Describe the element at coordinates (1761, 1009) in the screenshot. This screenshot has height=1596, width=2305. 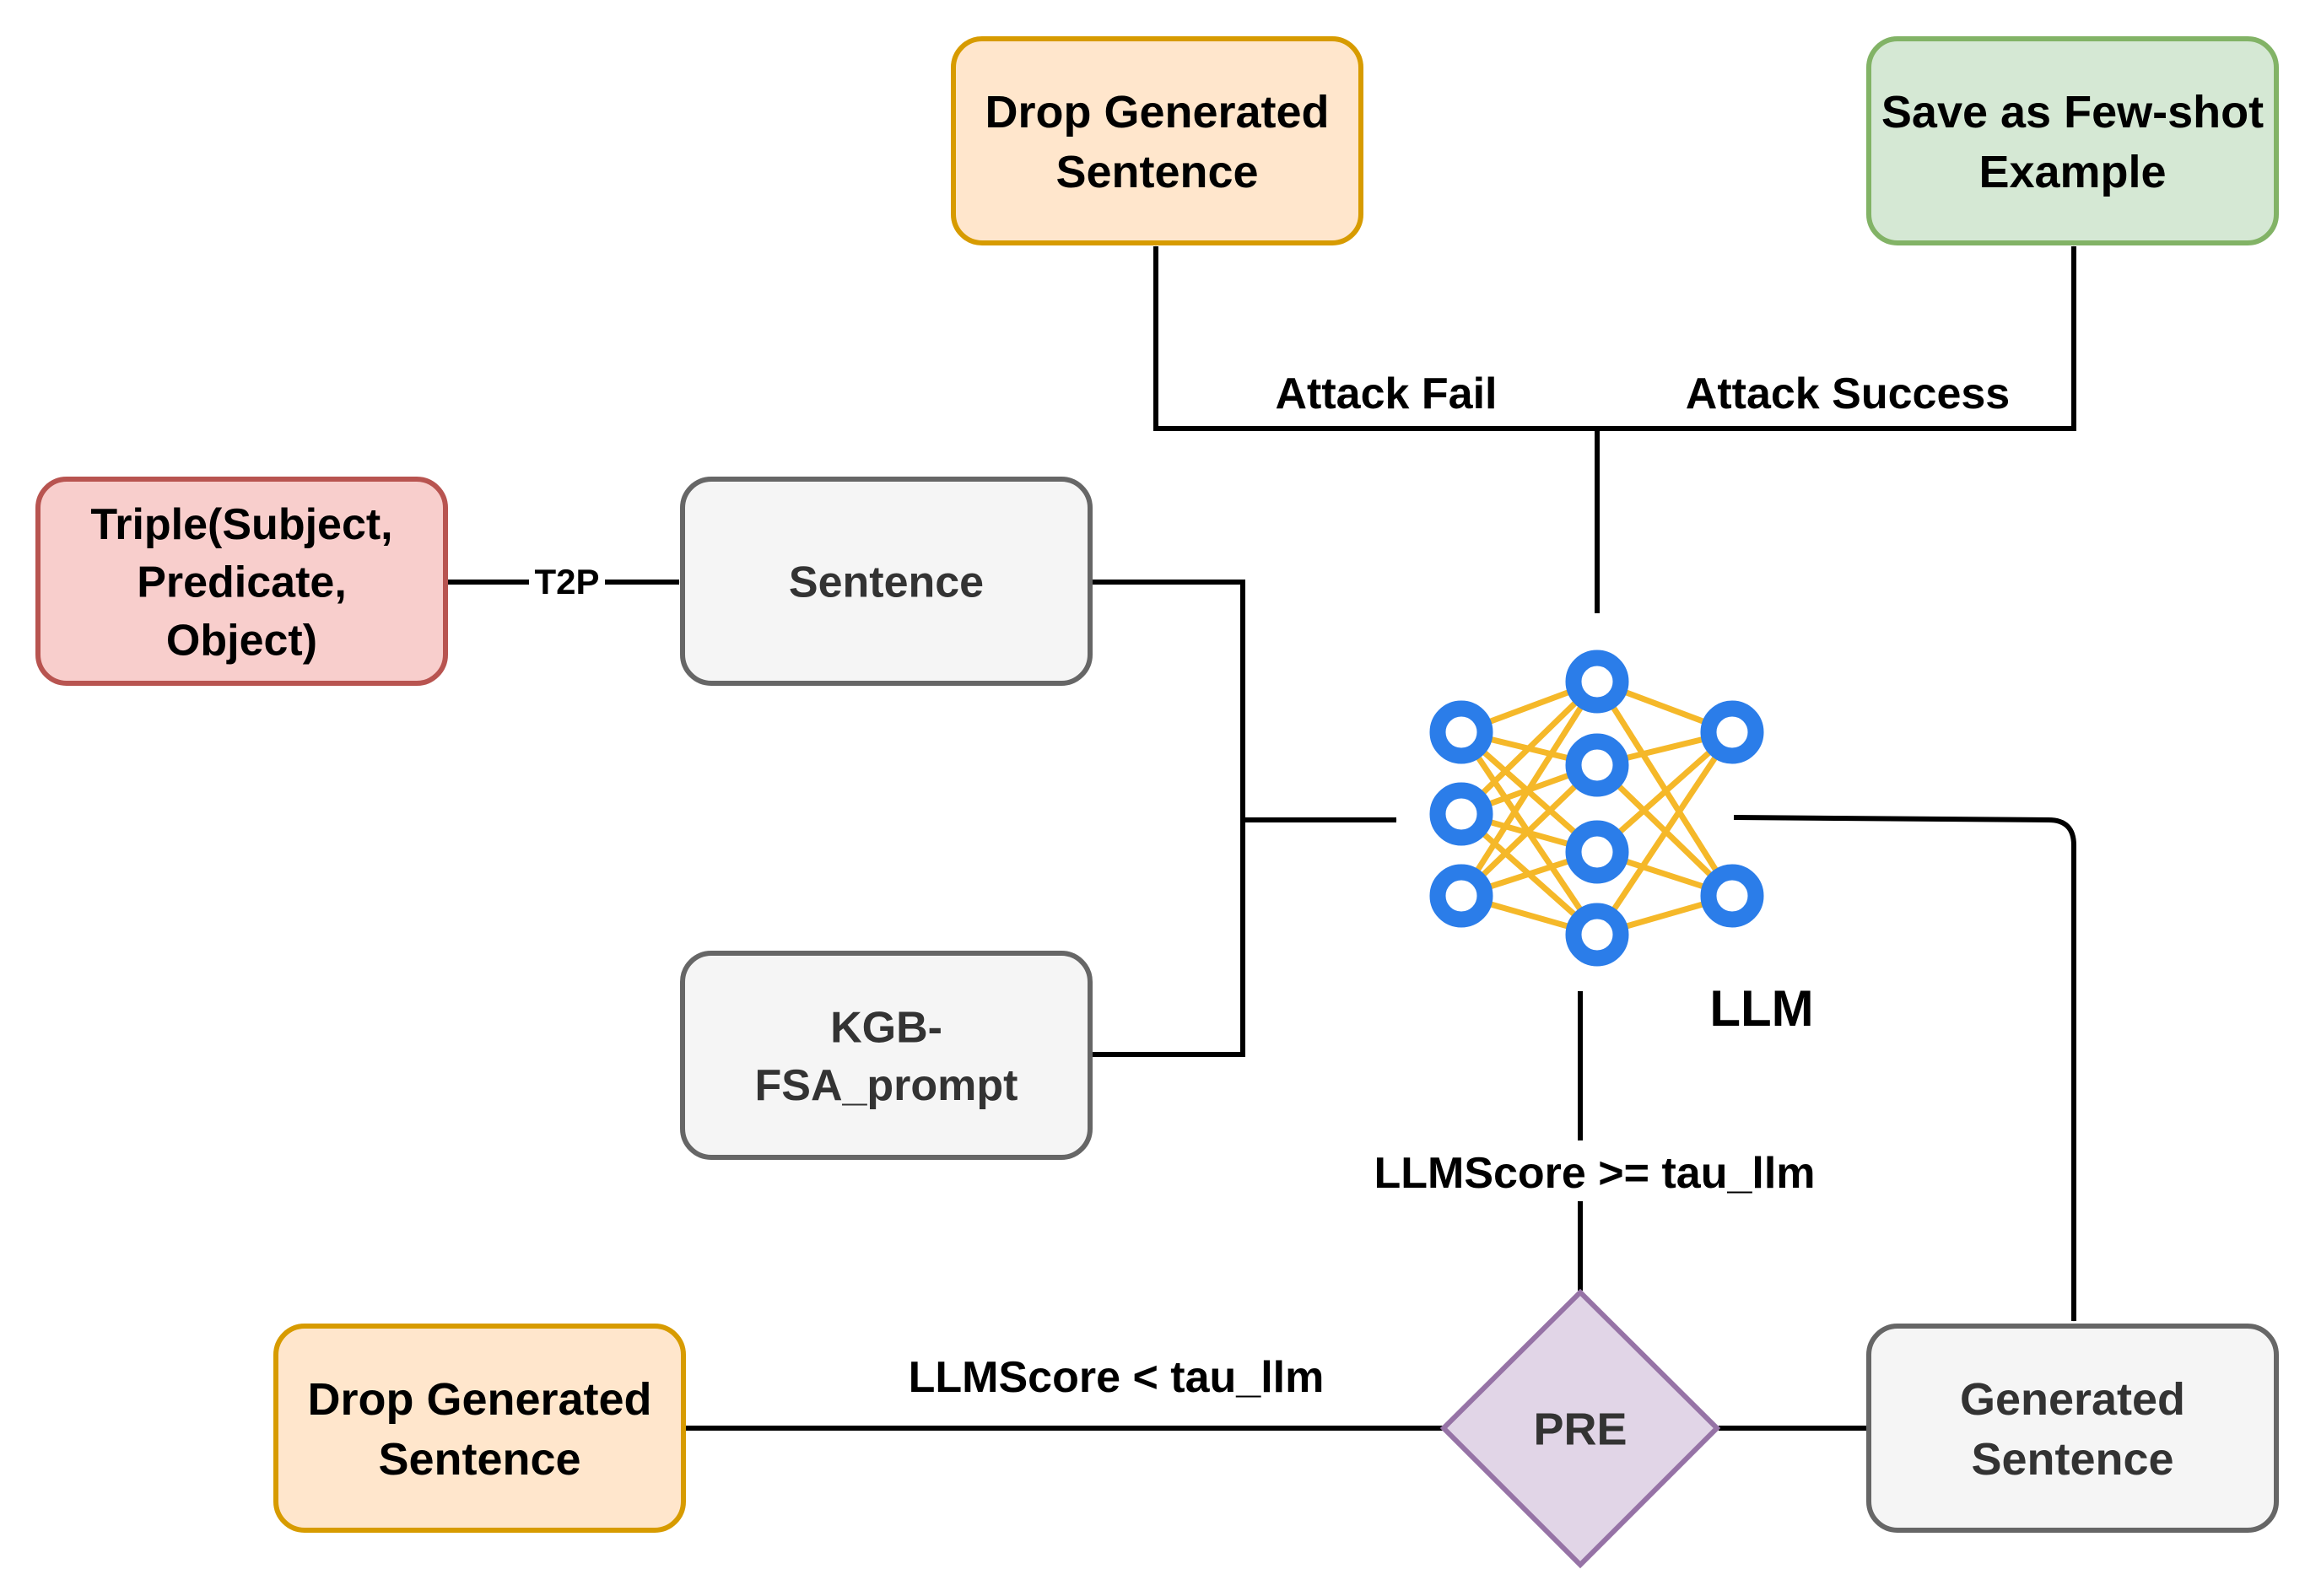
I see `llm-label: LLM` at that location.